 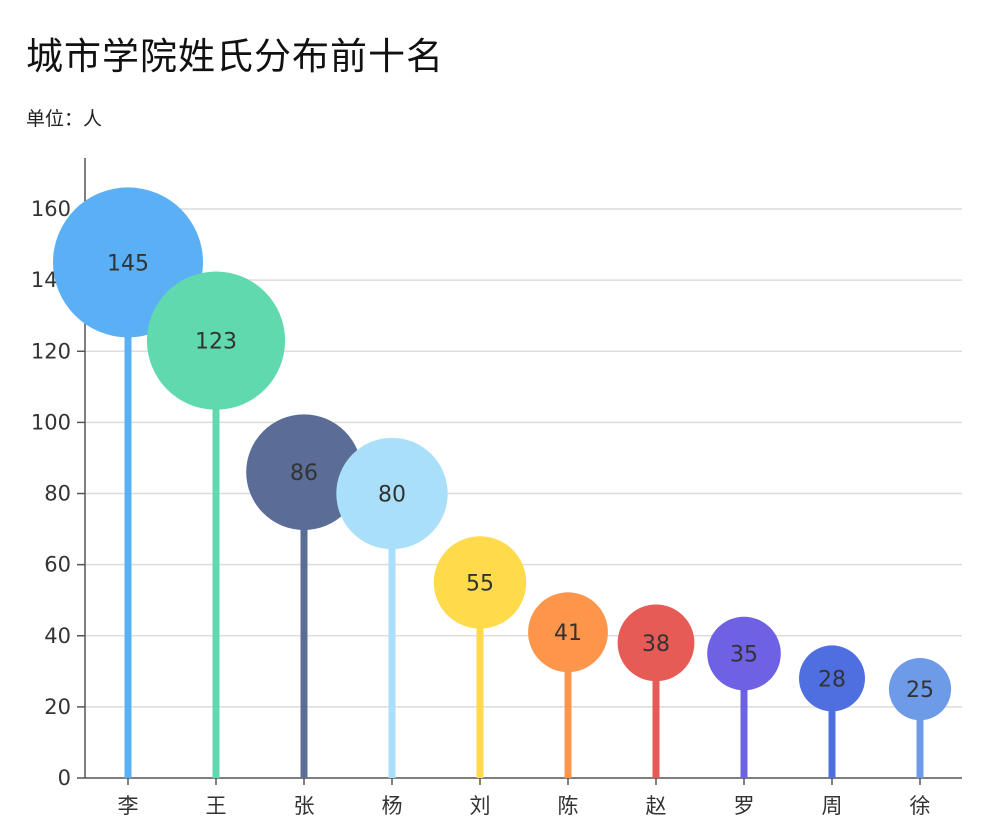 I want to click on data-value-label: 28, so click(x=832, y=679).